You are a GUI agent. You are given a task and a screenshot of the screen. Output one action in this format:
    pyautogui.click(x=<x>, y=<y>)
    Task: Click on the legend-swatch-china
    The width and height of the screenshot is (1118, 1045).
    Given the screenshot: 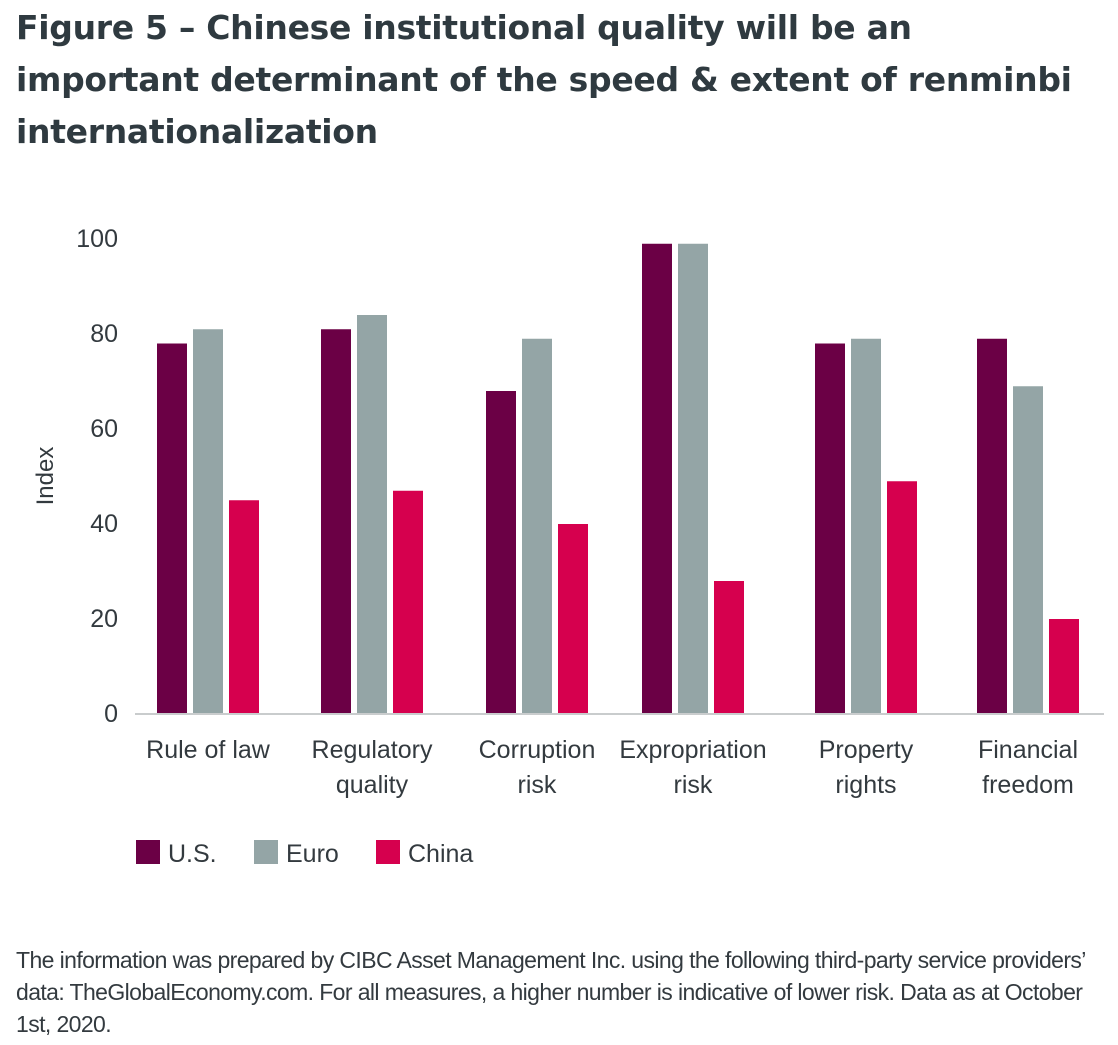 What is the action you would take?
    pyautogui.click(x=388, y=852)
    